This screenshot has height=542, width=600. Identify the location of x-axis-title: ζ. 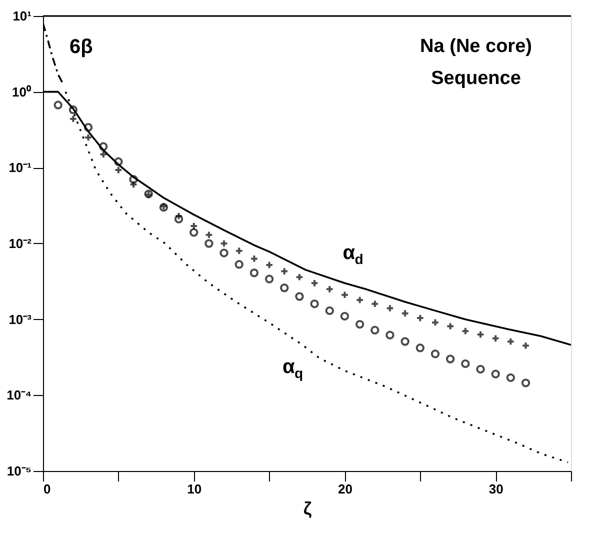
(307, 508).